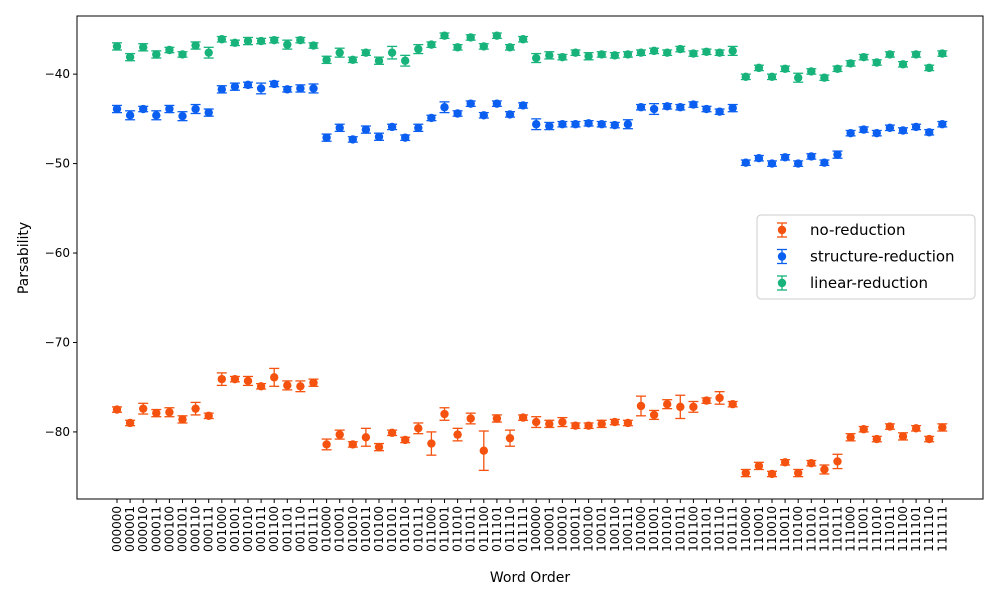 This screenshot has width=1000, height=600. I want to click on x-tick-label: 111011, so click(890, 529).